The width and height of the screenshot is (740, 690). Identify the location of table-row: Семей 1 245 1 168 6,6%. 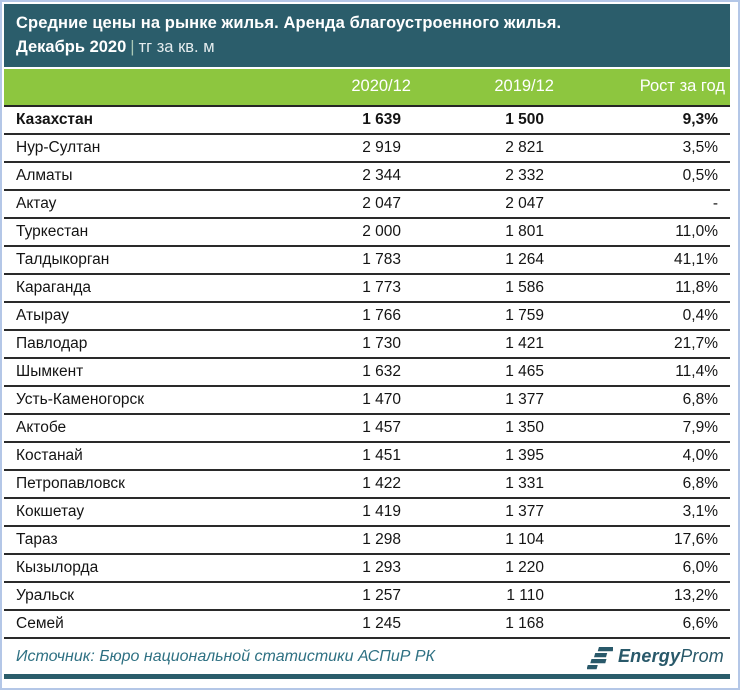
(367, 624).